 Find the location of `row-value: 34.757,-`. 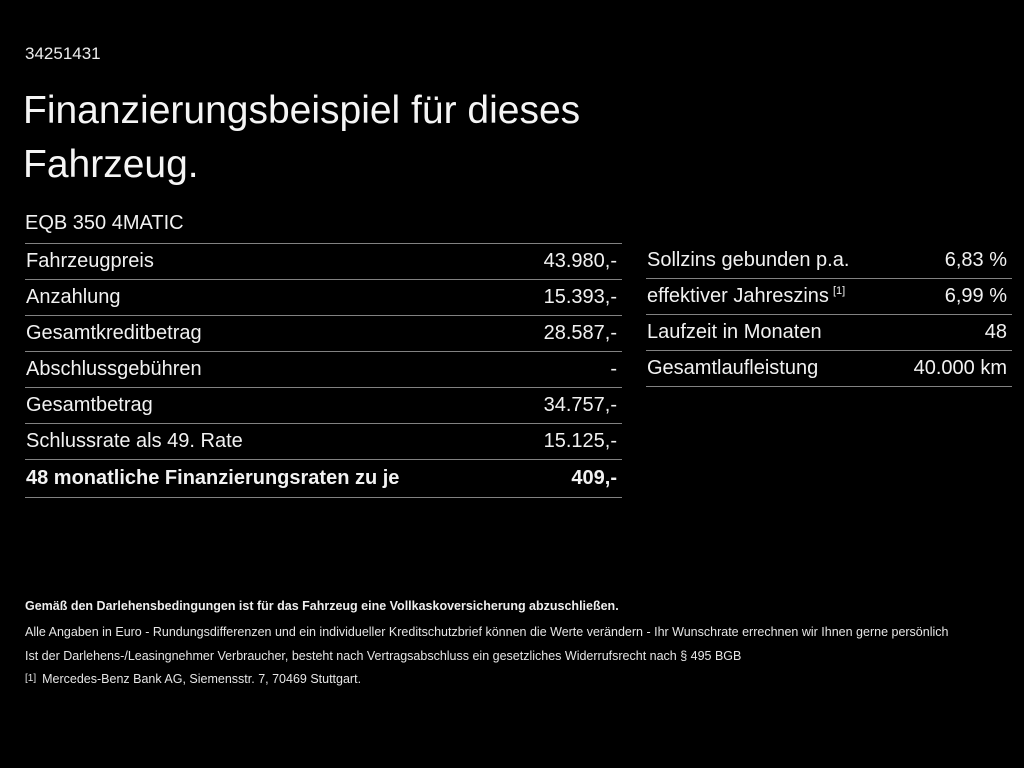

row-value: 34.757,- is located at coordinates (580, 405).